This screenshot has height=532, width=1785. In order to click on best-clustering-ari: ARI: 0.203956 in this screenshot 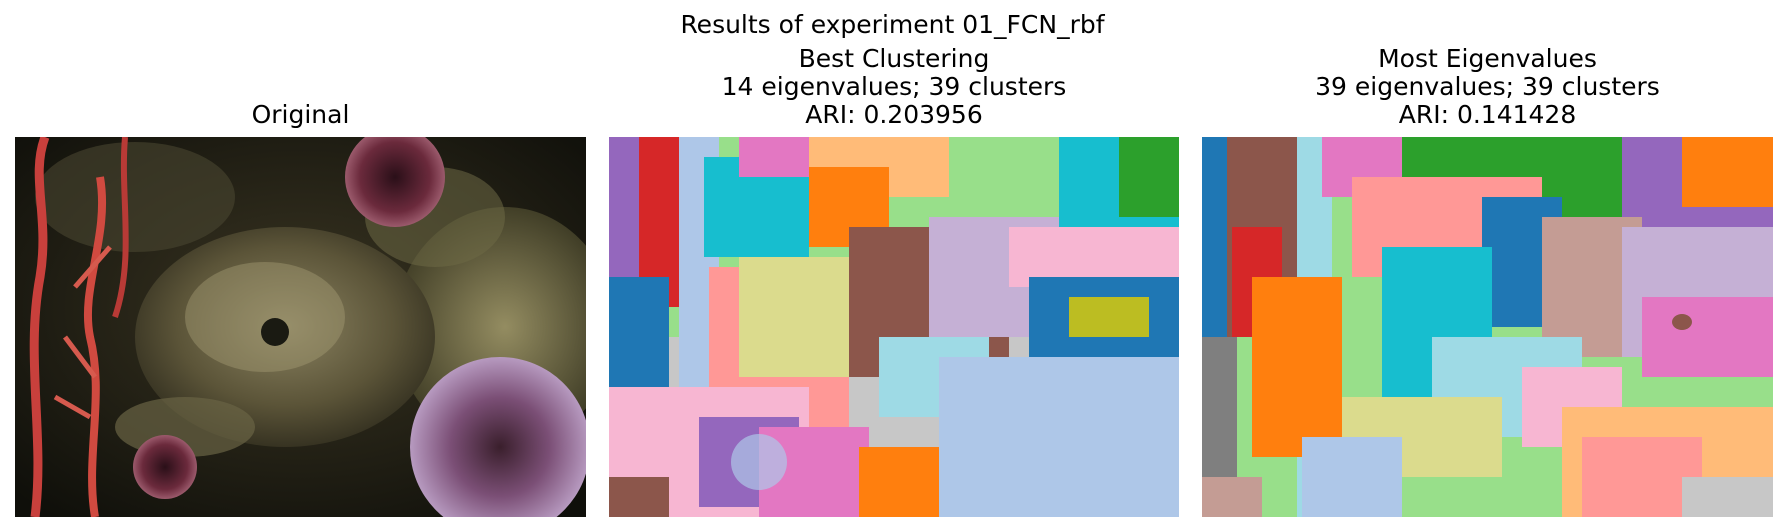, I will do `click(894, 114)`.